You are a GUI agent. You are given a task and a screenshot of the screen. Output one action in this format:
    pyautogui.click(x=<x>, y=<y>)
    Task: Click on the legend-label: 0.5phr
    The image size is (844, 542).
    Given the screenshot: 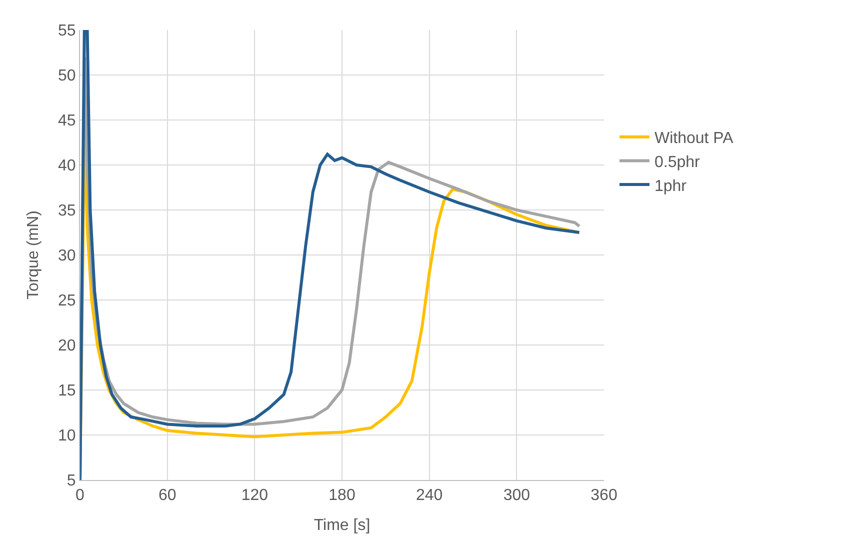 What is the action you would take?
    pyautogui.click(x=677, y=162)
    